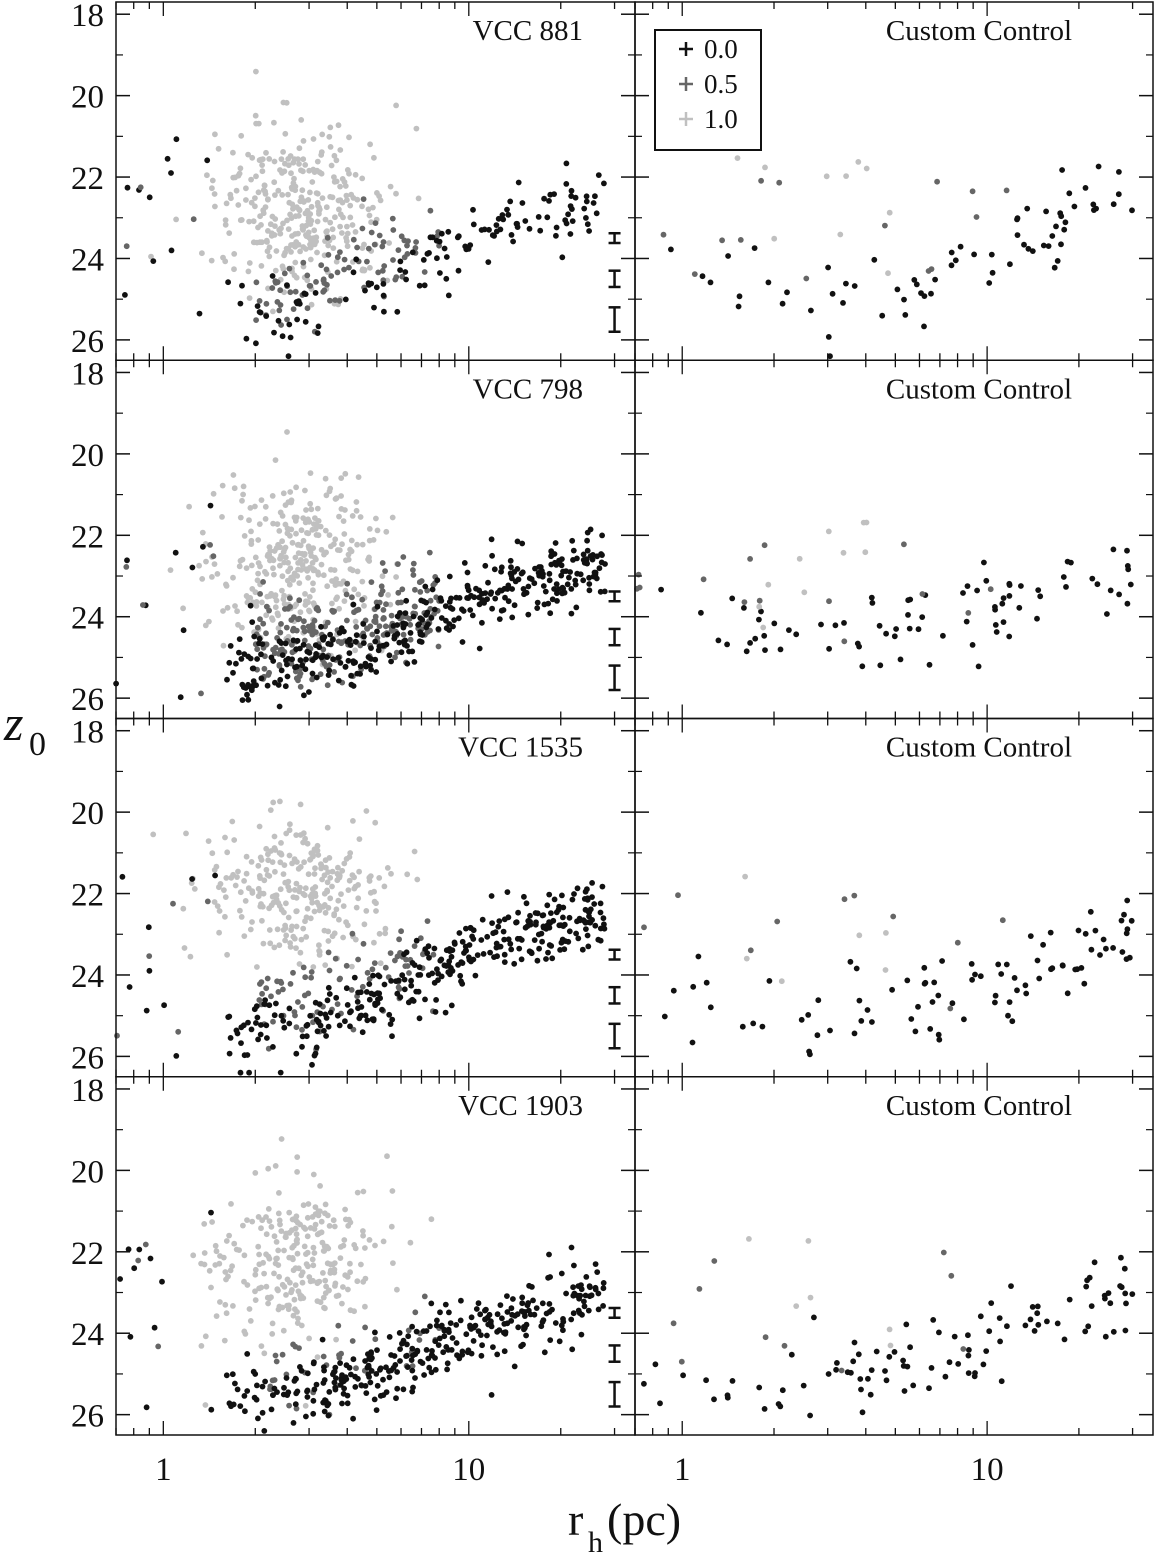  Describe the element at coordinates (87, 537) in the screenshot. I see `y-tick-label: 22` at that location.